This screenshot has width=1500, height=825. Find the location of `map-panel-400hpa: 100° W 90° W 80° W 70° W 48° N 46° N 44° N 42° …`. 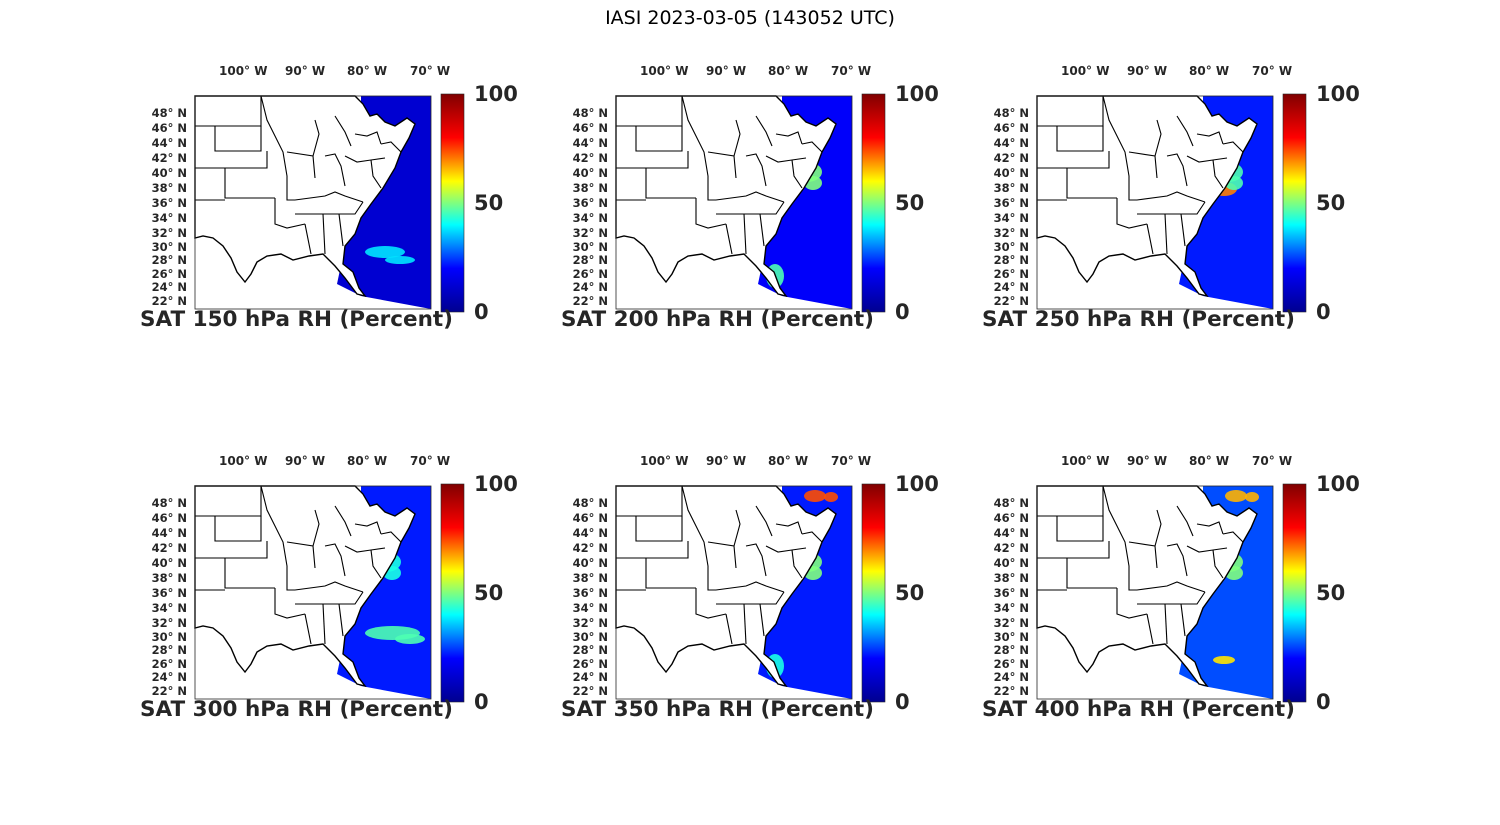

map-panel-400hpa: 100° W 90° W 80° W 70° W 48° N 46° N 44° N 42° … is located at coordinates (1177, 595).